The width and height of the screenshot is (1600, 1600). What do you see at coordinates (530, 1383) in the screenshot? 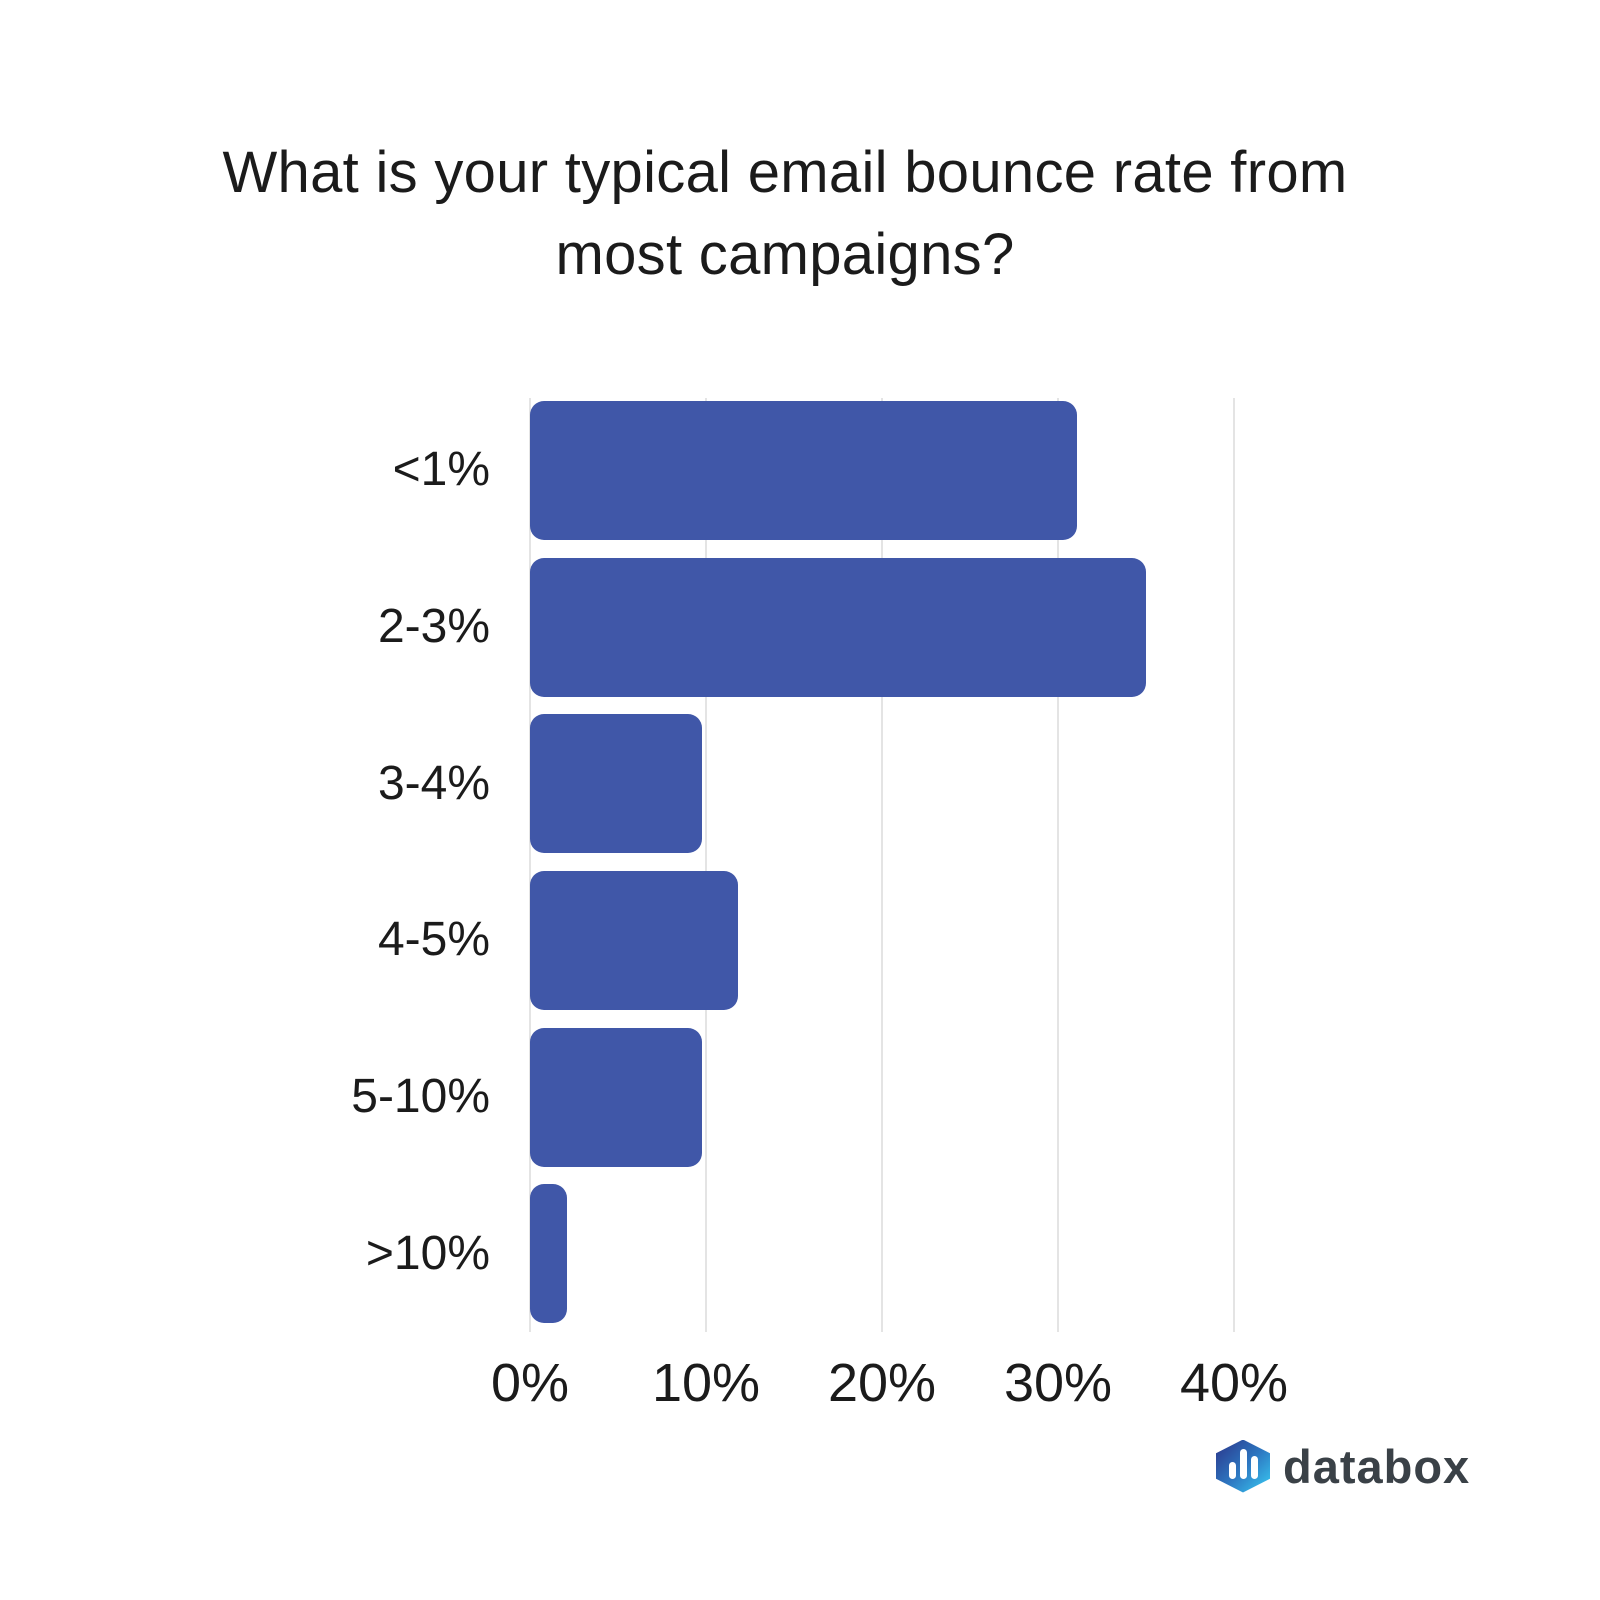
I see `x-tick-label: 0%` at bounding box center [530, 1383].